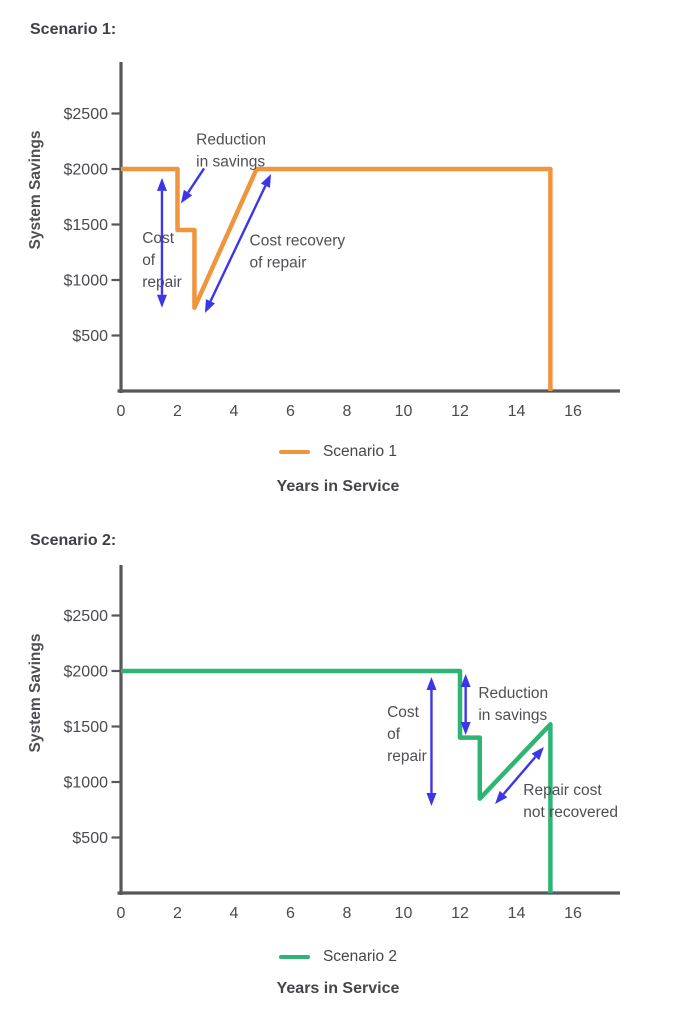 Image resolution: width=676 pixels, height=1024 pixels. I want to click on chart-title: Scenario 1:, so click(73, 29).